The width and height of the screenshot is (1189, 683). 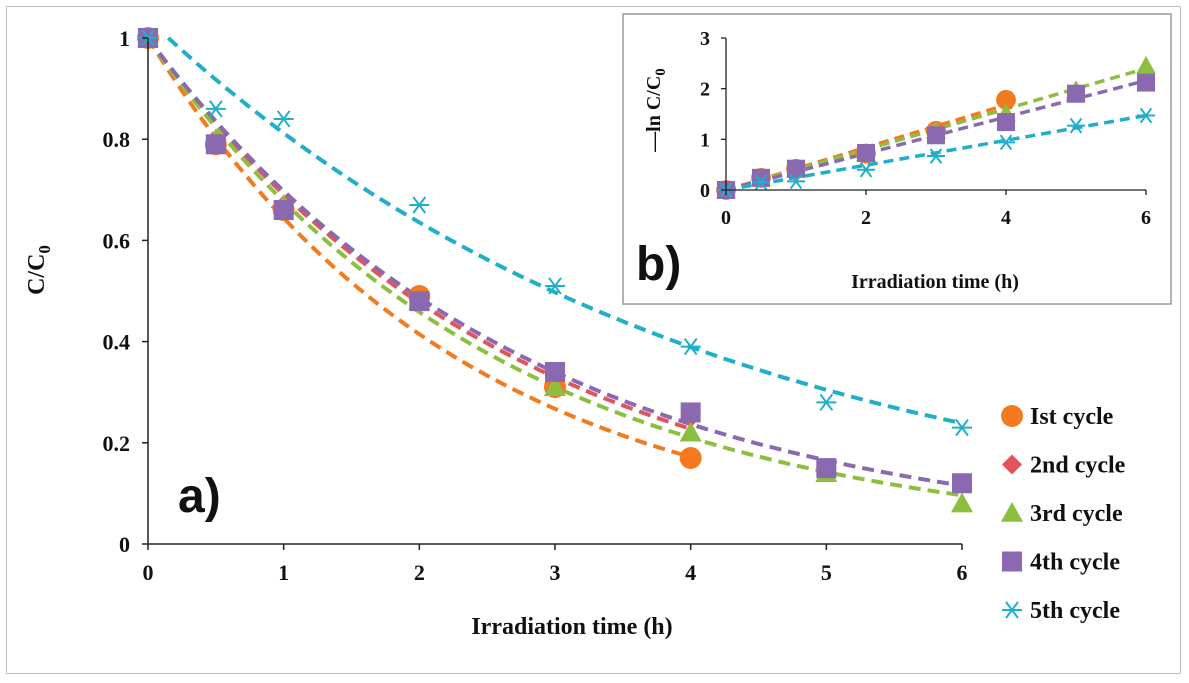 What do you see at coordinates (866, 218) in the screenshot?
I see `inset-x-tick-label: 2` at bounding box center [866, 218].